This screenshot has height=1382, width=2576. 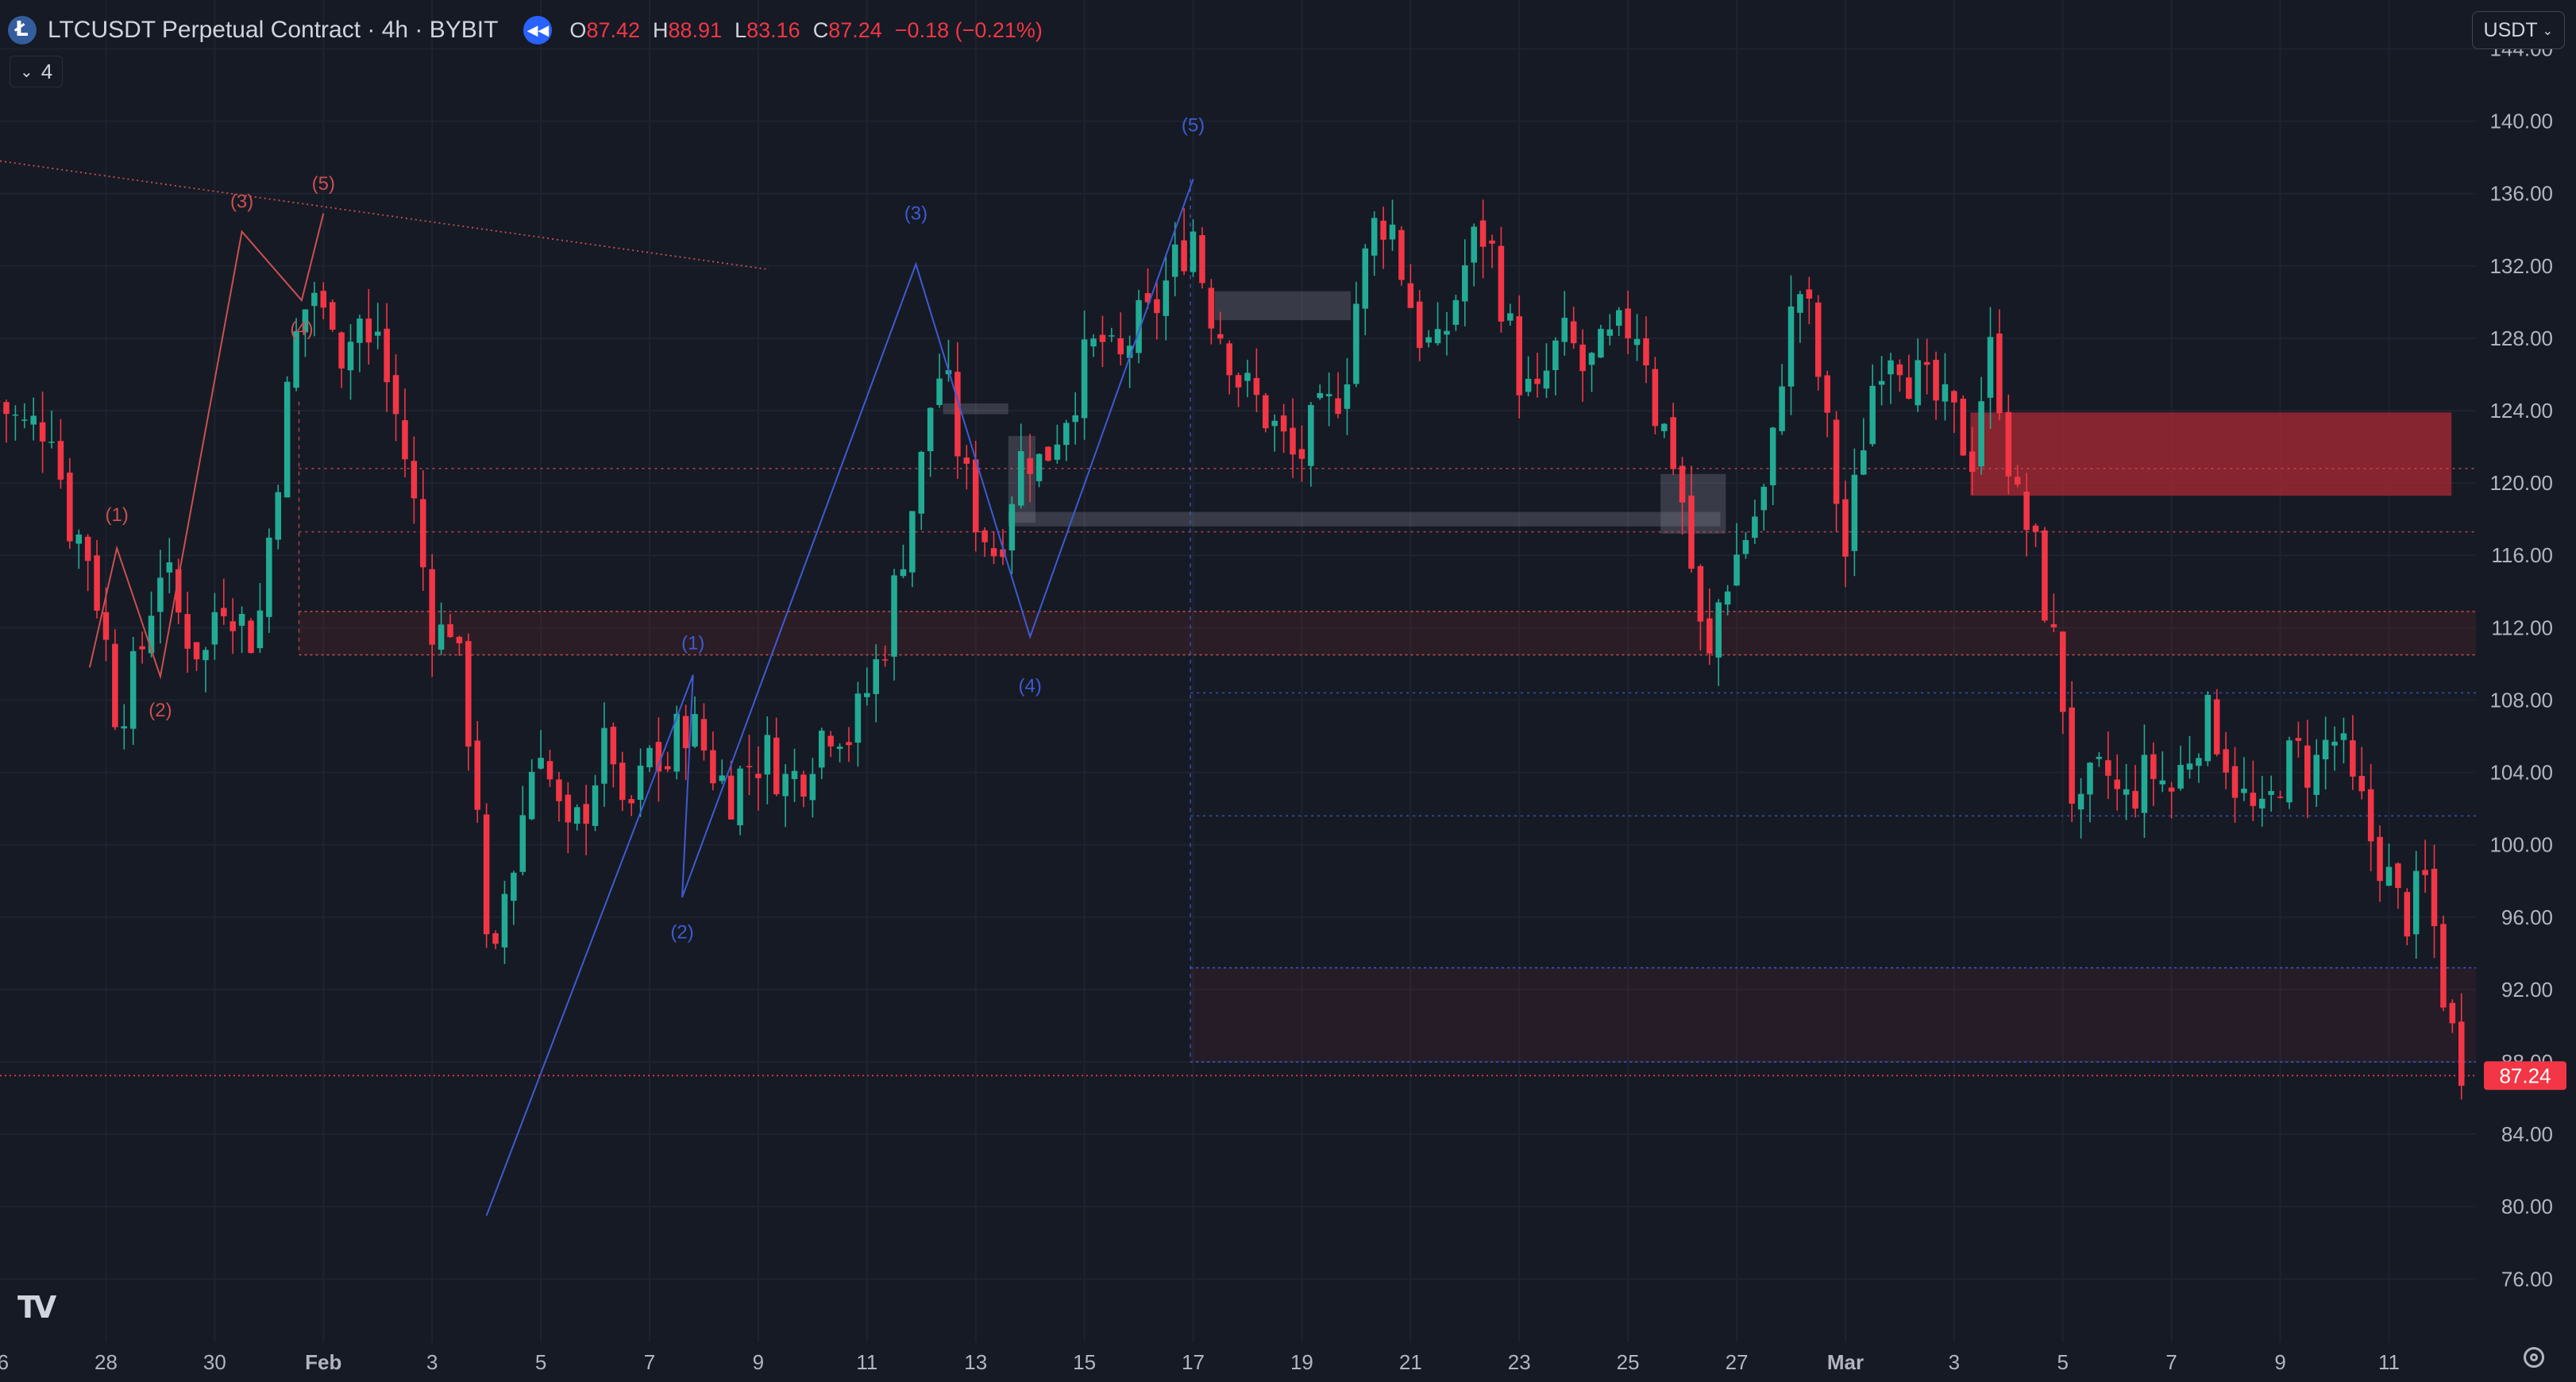 I want to click on time-tick-label: 13, so click(x=976, y=1362).